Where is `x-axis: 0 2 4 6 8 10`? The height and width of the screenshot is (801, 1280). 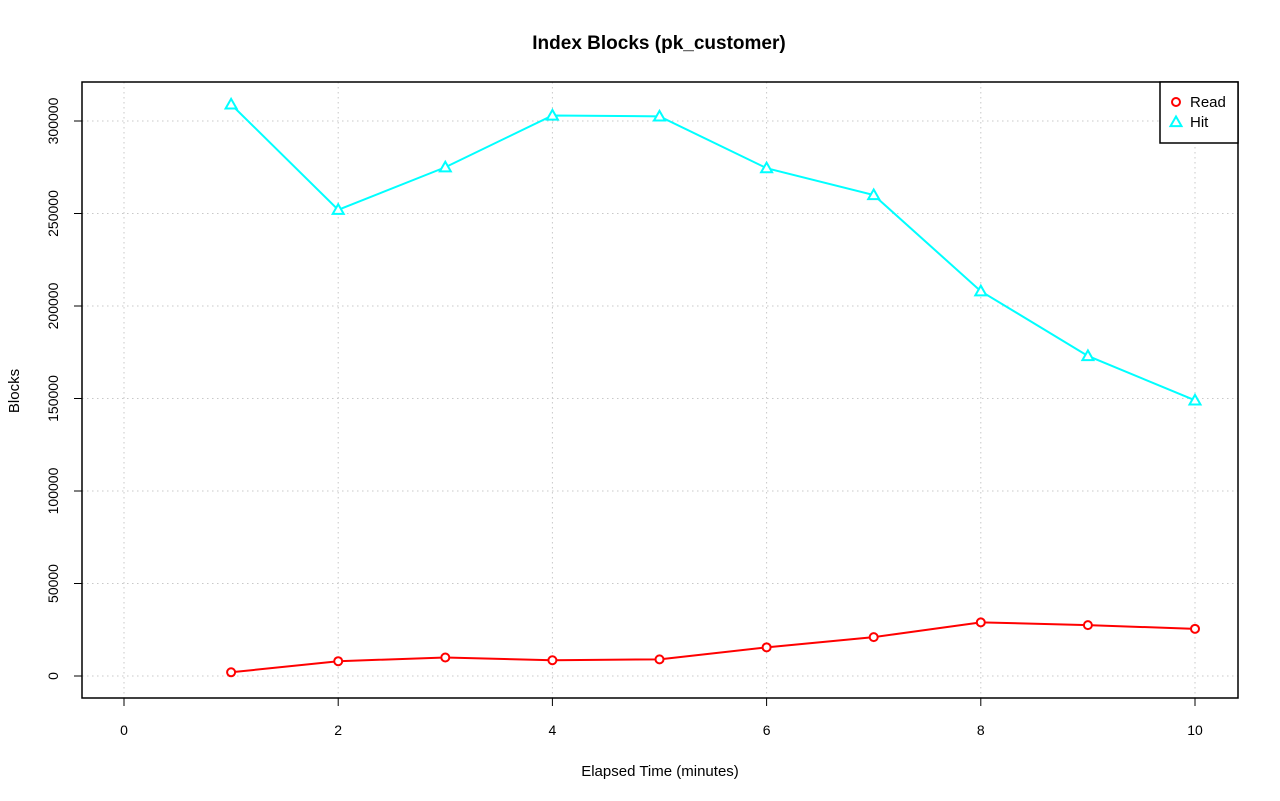 x-axis: 0 2 4 6 8 10 is located at coordinates (661, 717).